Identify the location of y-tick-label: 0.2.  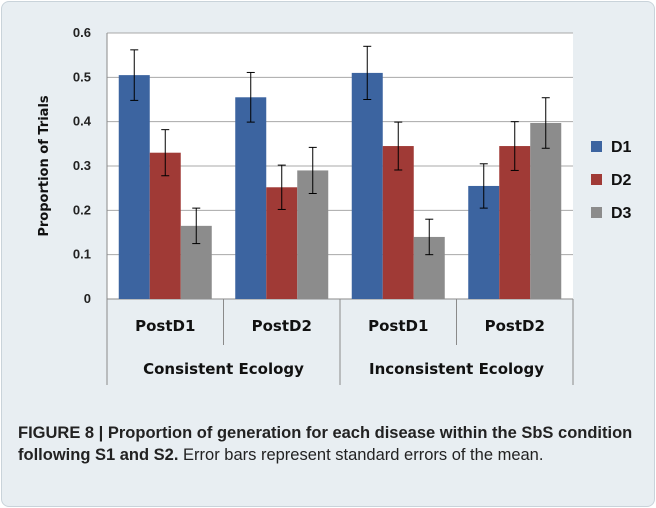
(82, 209).